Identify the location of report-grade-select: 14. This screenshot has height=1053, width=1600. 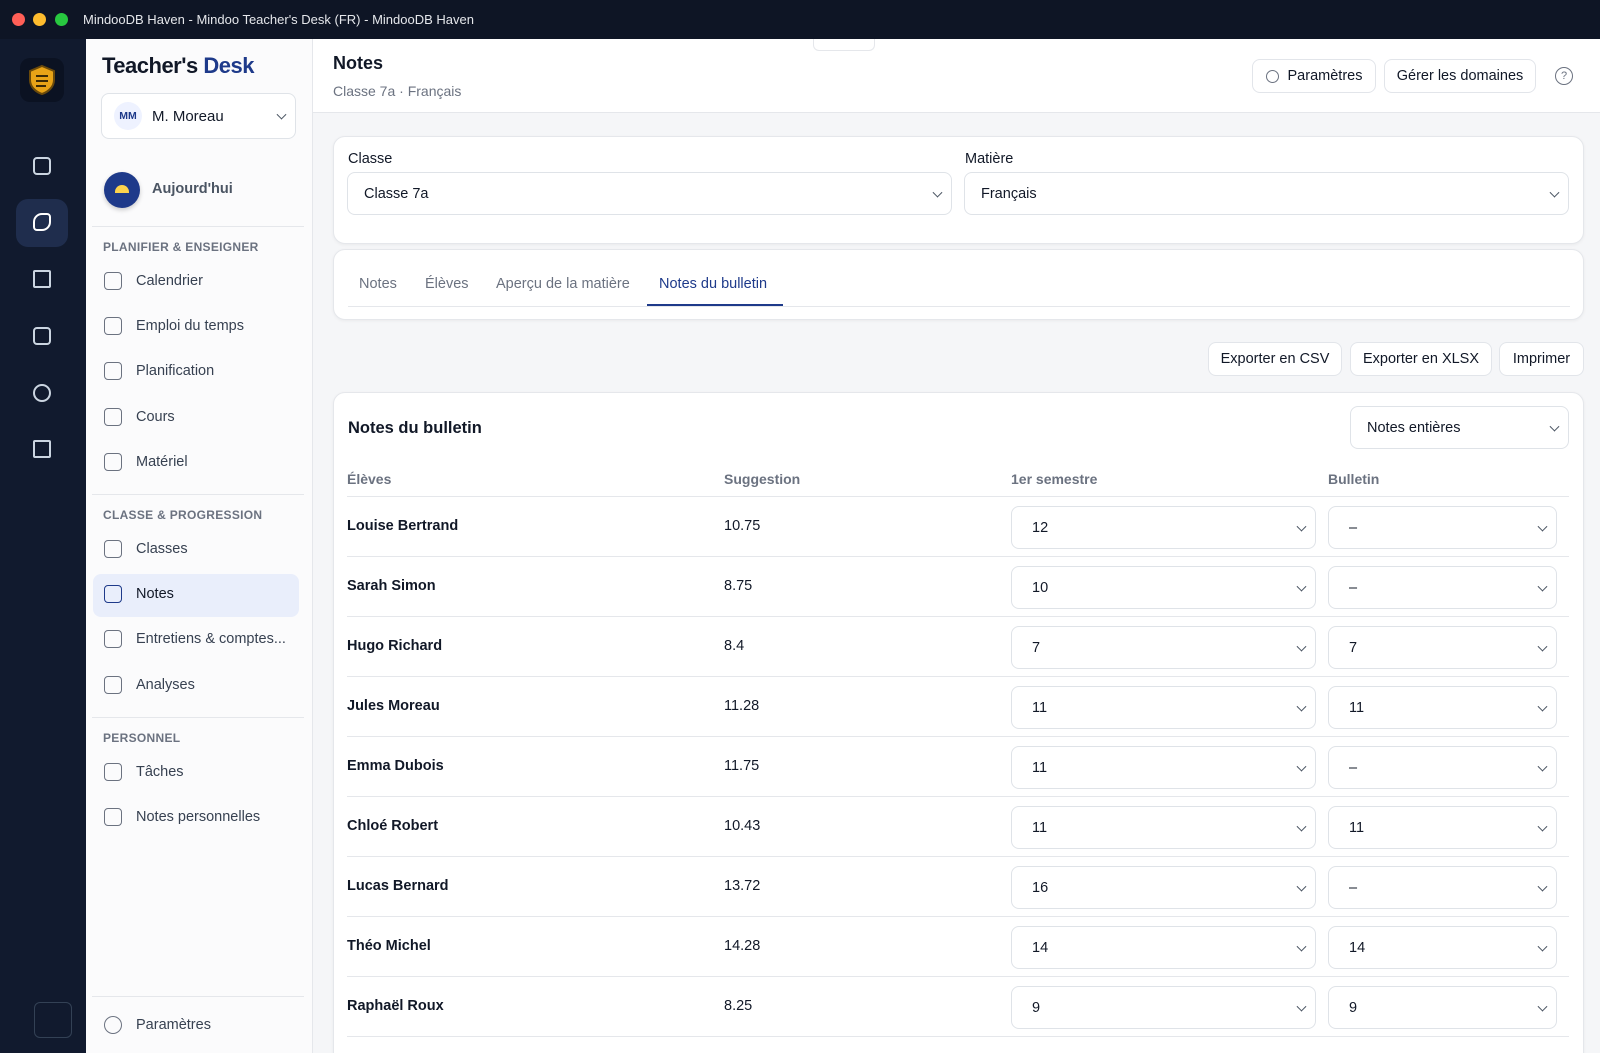
(1442, 947).